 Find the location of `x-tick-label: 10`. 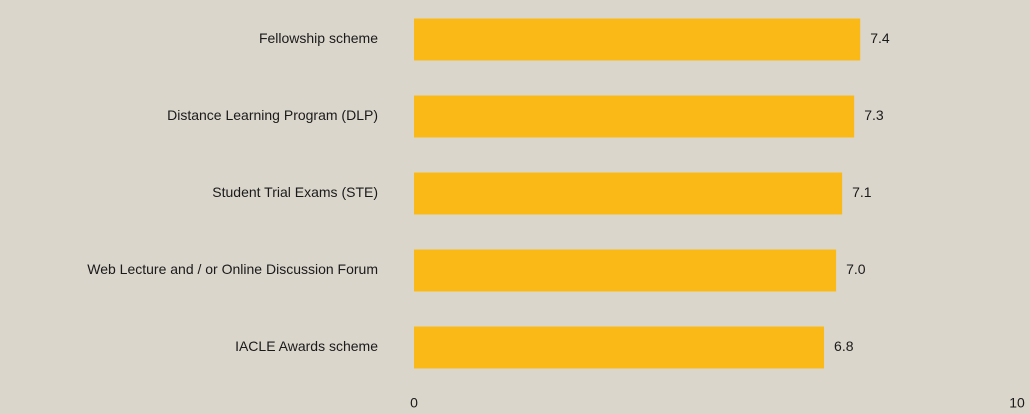

x-tick-label: 10 is located at coordinates (1017, 403).